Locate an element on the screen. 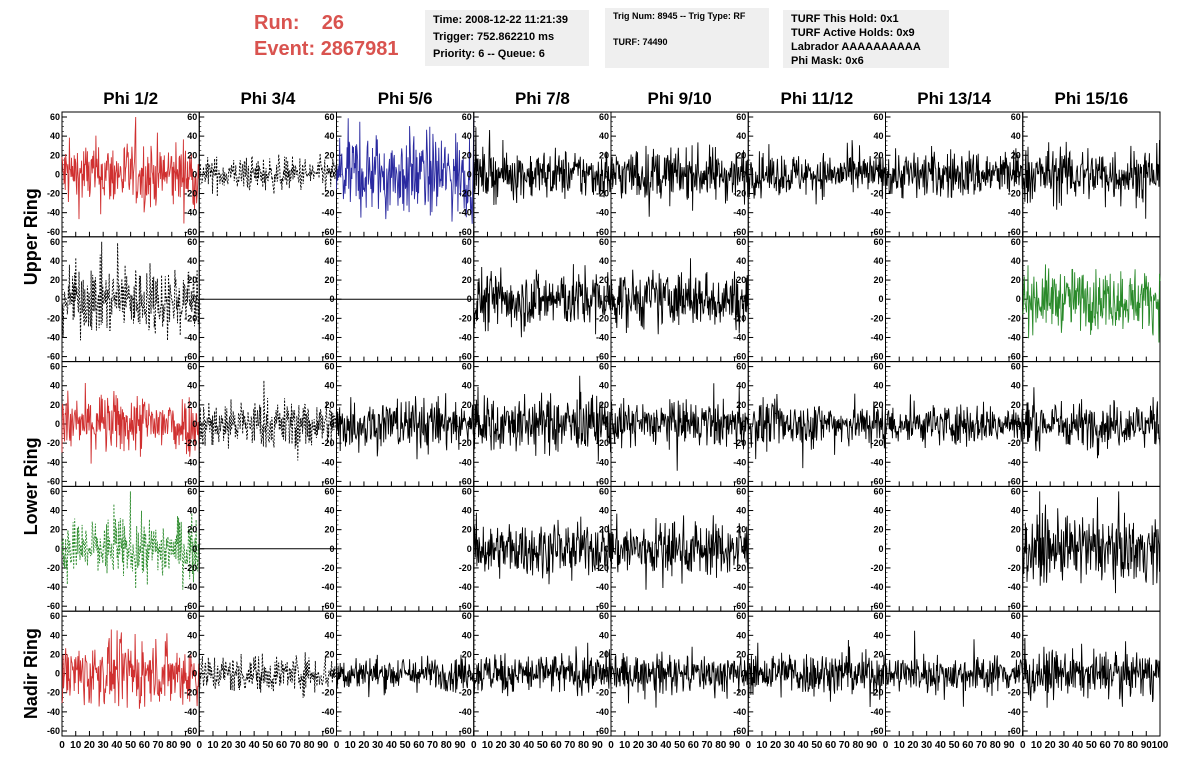  column-title: Phi 7/8 is located at coordinates (542, 98).